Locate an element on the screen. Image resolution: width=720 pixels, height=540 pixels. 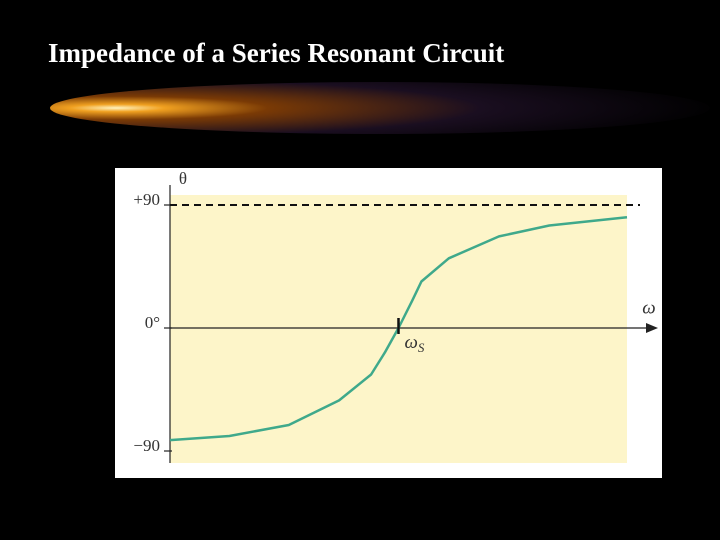
resonance-label-sub: S is located at coordinates (421, 347).